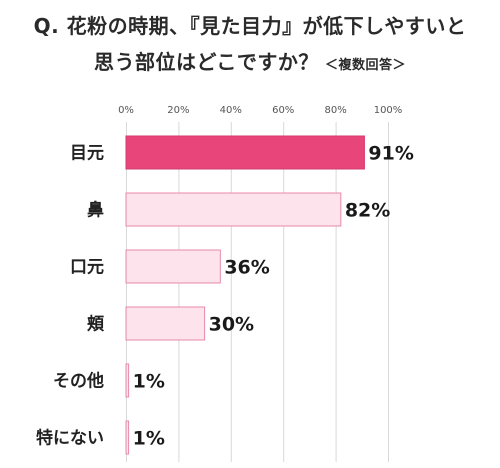  Describe the element at coordinates (87, 268) in the screenshot. I see `category-label: 口元` at that location.